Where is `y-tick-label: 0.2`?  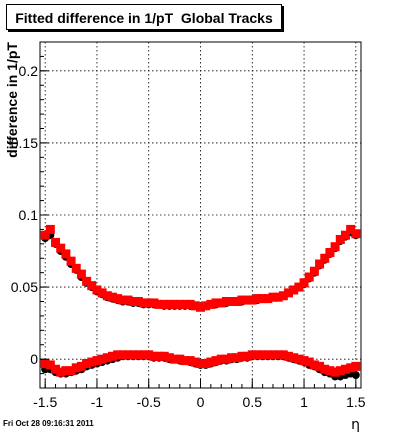 y-tick-label: 0.2 is located at coordinates (29, 71).